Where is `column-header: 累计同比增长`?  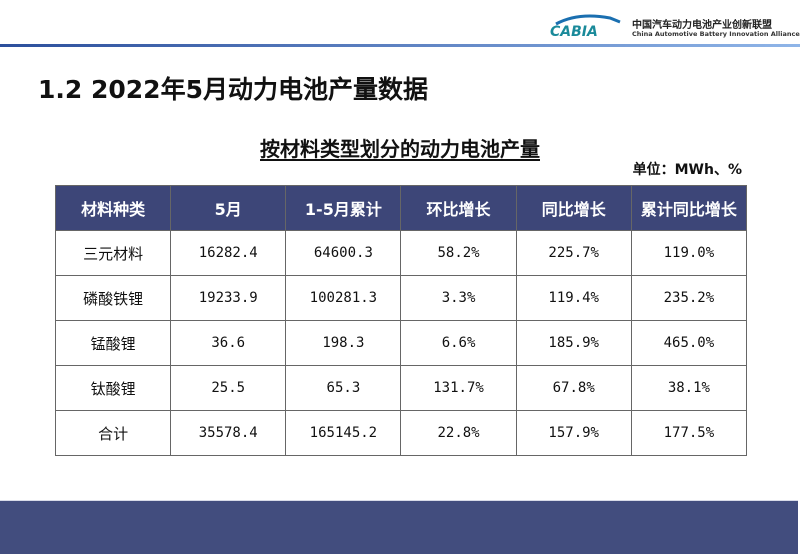 column-header: 累计同比增长 is located at coordinates (689, 208).